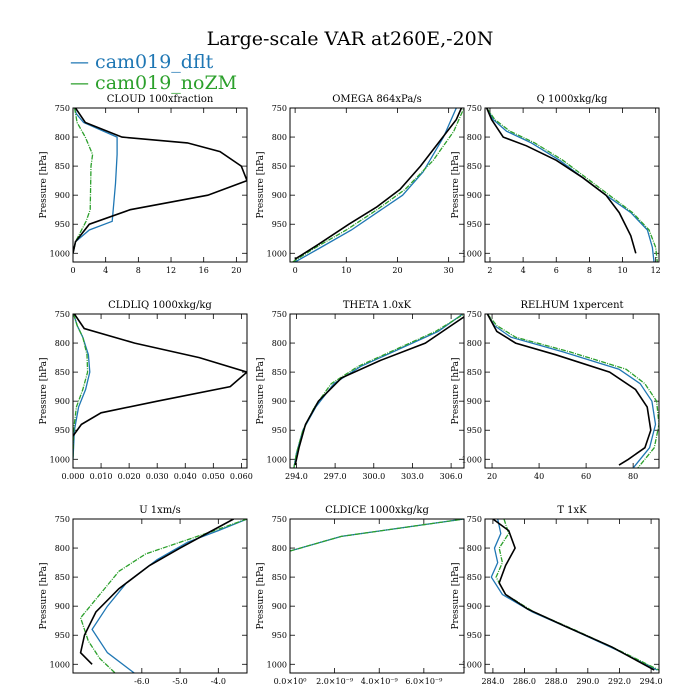  What do you see at coordinates (335, 681) in the screenshot?
I see `x-tick-label: 2.0×10⁻⁹` at bounding box center [335, 681].